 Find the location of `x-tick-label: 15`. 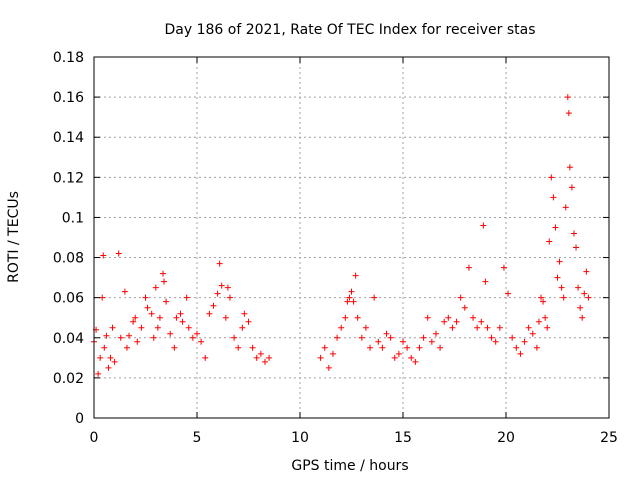

x-tick-label: 15 is located at coordinates (403, 438).